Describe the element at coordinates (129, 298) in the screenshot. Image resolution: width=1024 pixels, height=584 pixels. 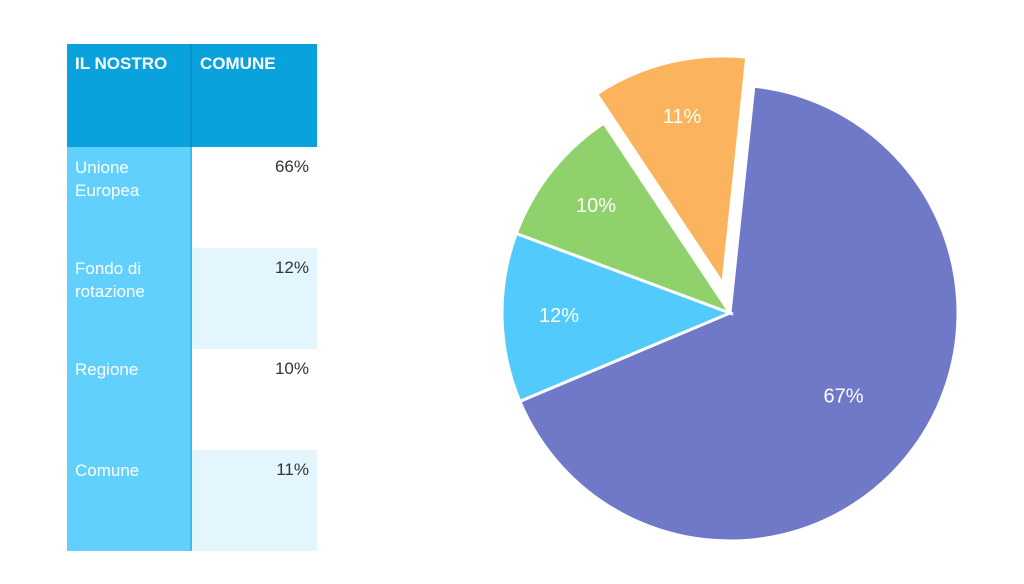
I see `row-label: Fondo di rotazione` at that location.